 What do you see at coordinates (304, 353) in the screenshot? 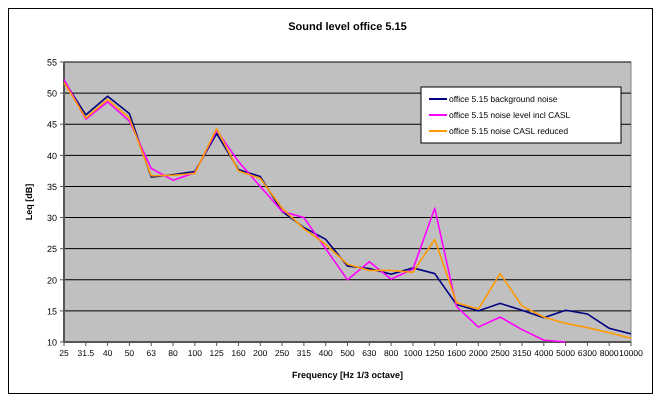
I see `x-tick-label: 315` at bounding box center [304, 353].